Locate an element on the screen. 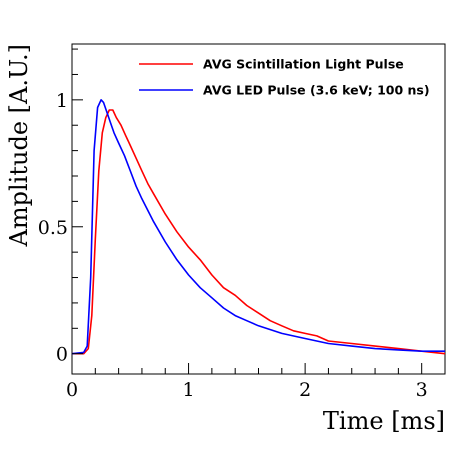  y-tick-label: 0 is located at coordinates (62, 355).